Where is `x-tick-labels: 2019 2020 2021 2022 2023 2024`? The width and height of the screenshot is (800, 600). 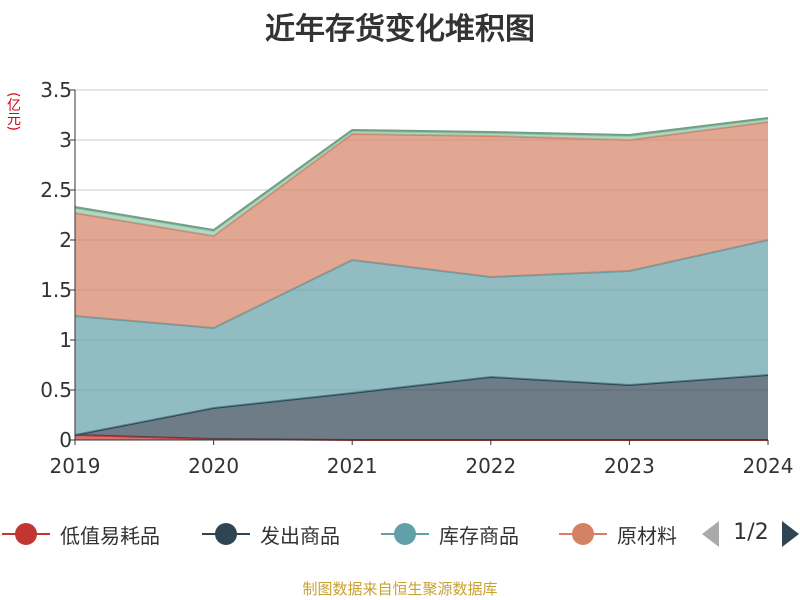 x-tick-labels: 2019 2020 2021 2022 2023 2024 is located at coordinates (422, 466).